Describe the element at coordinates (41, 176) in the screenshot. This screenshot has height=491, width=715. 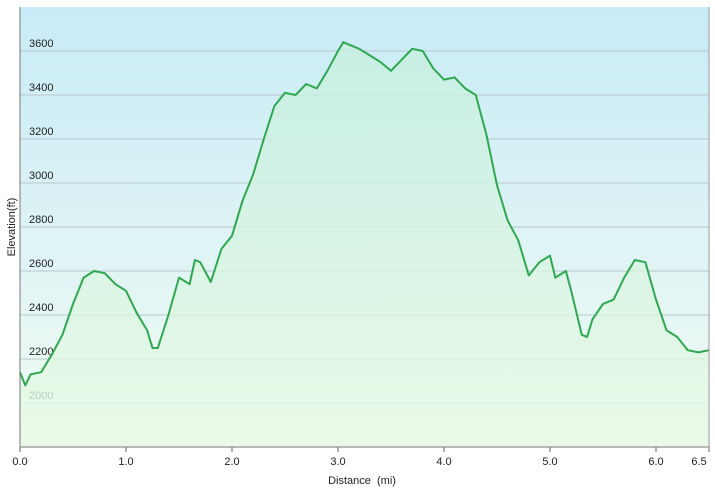
I see `y-tick-label: 3000` at that location.